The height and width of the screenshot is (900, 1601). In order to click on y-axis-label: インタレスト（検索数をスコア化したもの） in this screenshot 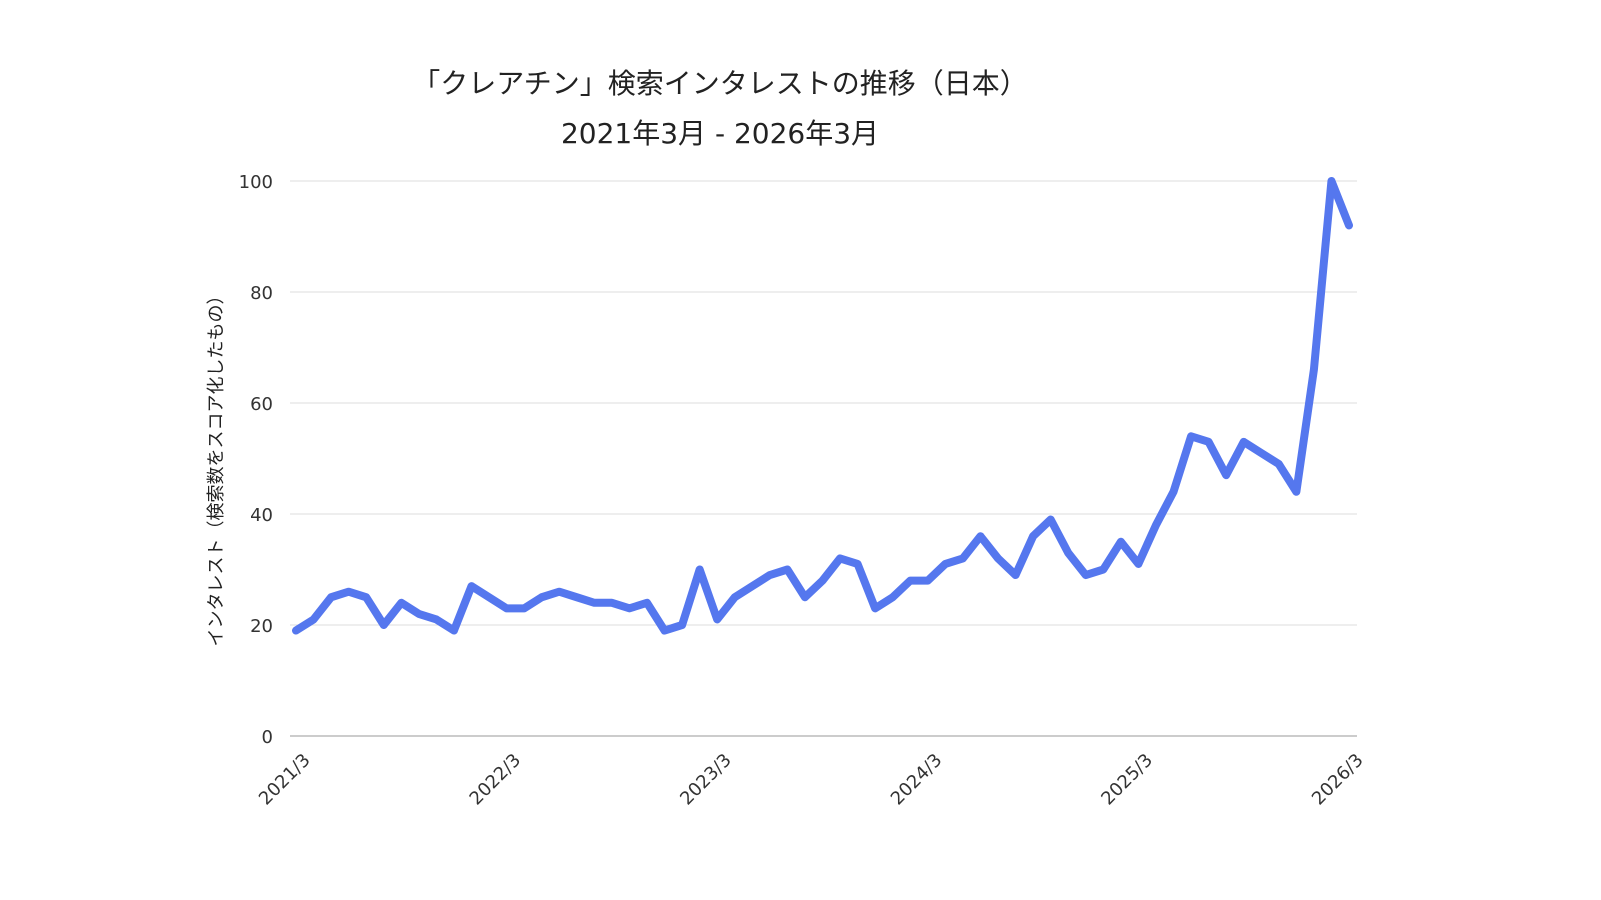, I will do `click(216, 467)`.